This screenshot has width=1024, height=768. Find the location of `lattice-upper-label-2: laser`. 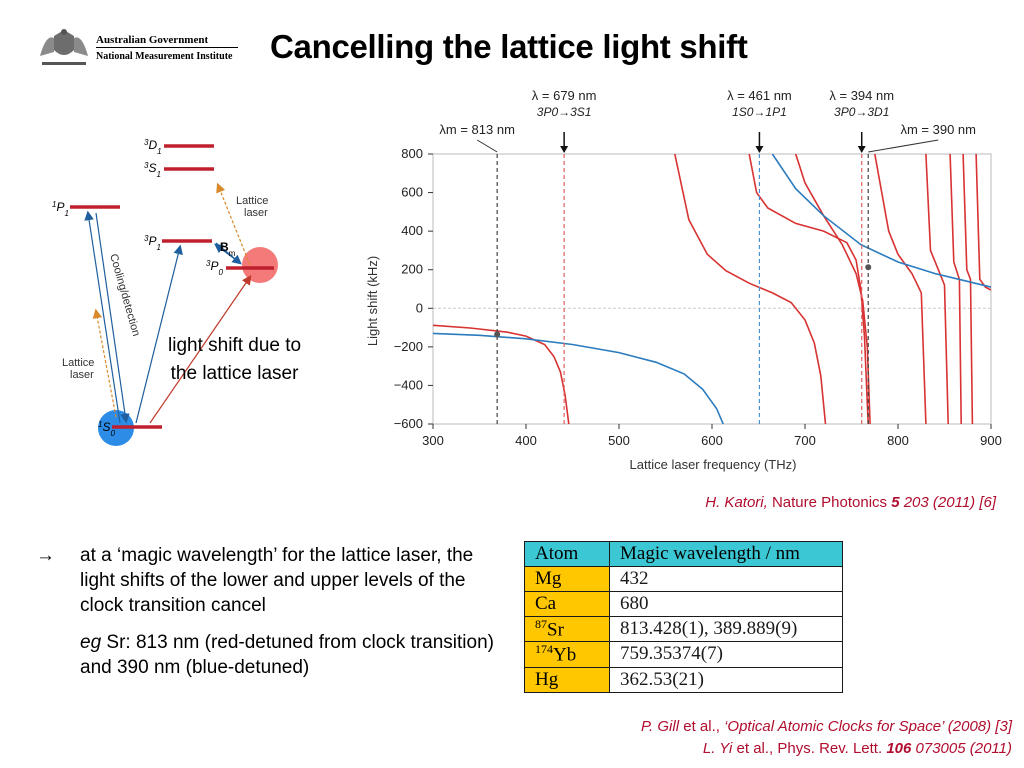

lattice-upper-label-2: laser is located at coordinates (256, 213).